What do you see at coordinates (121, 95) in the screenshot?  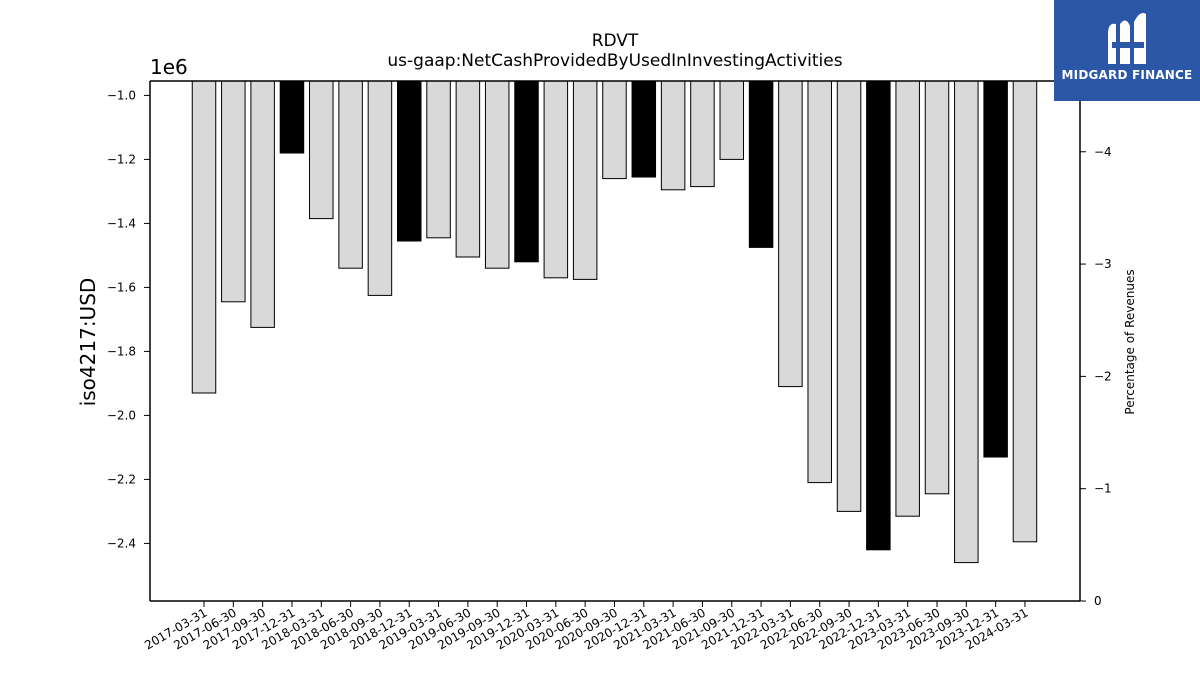 I see `y-tick-label: −1.0` at bounding box center [121, 95].